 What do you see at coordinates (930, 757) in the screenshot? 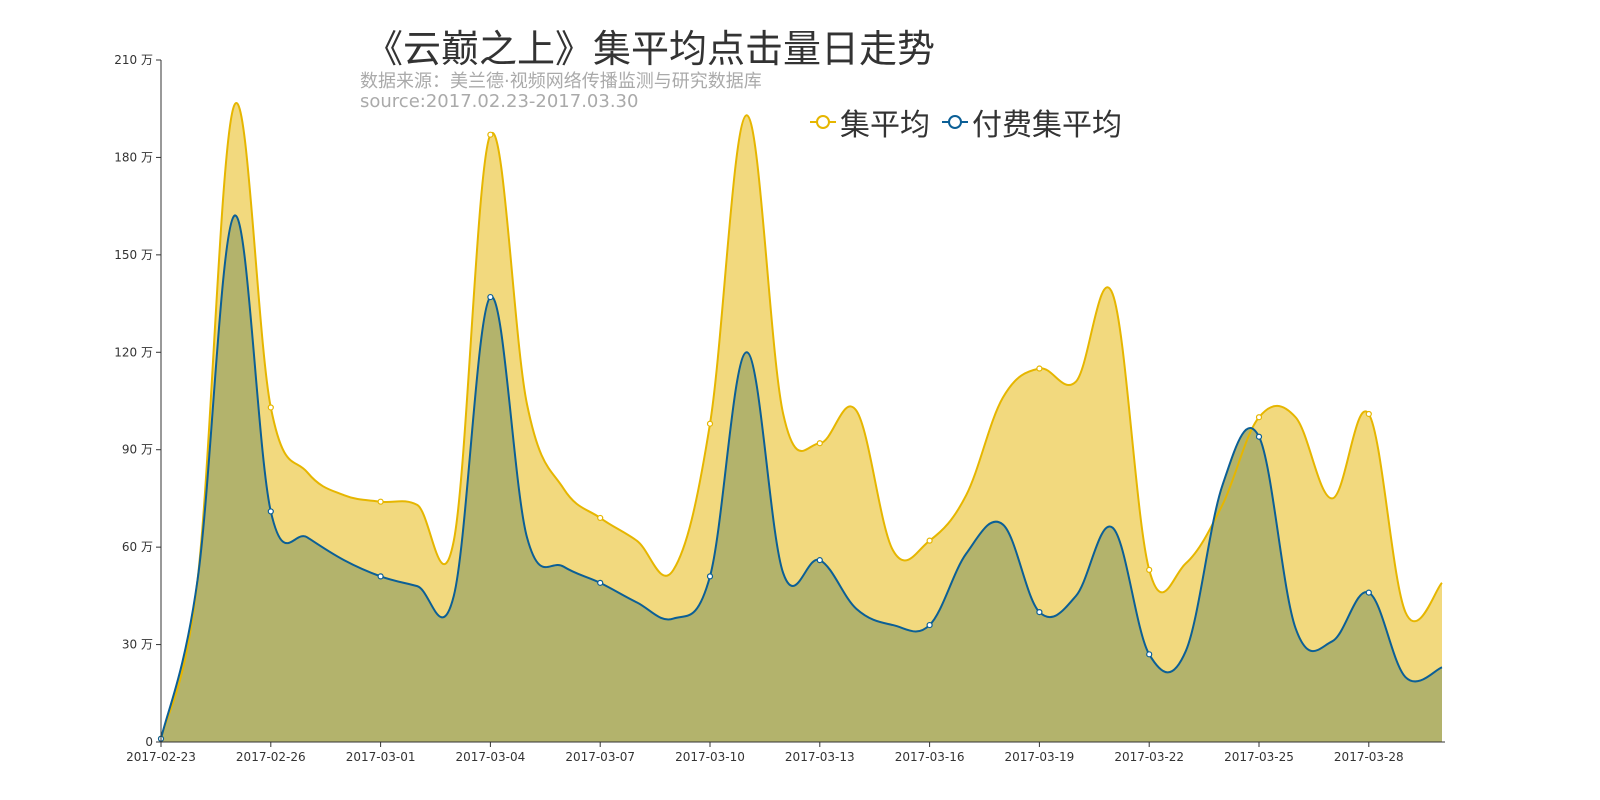
I see `x-tick-label: 2017-03-16` at bounding box center [930, 757].